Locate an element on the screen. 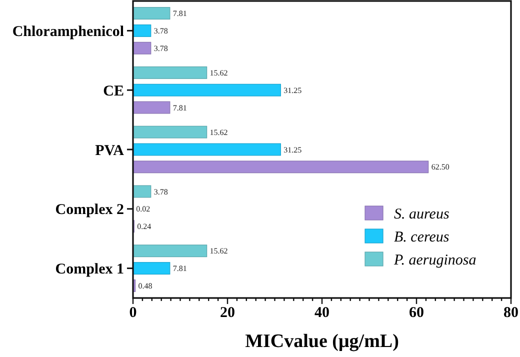 The width and height of the screenshot is (520, 357). legend-label: S. aureus is located at coordinates (422, 214).